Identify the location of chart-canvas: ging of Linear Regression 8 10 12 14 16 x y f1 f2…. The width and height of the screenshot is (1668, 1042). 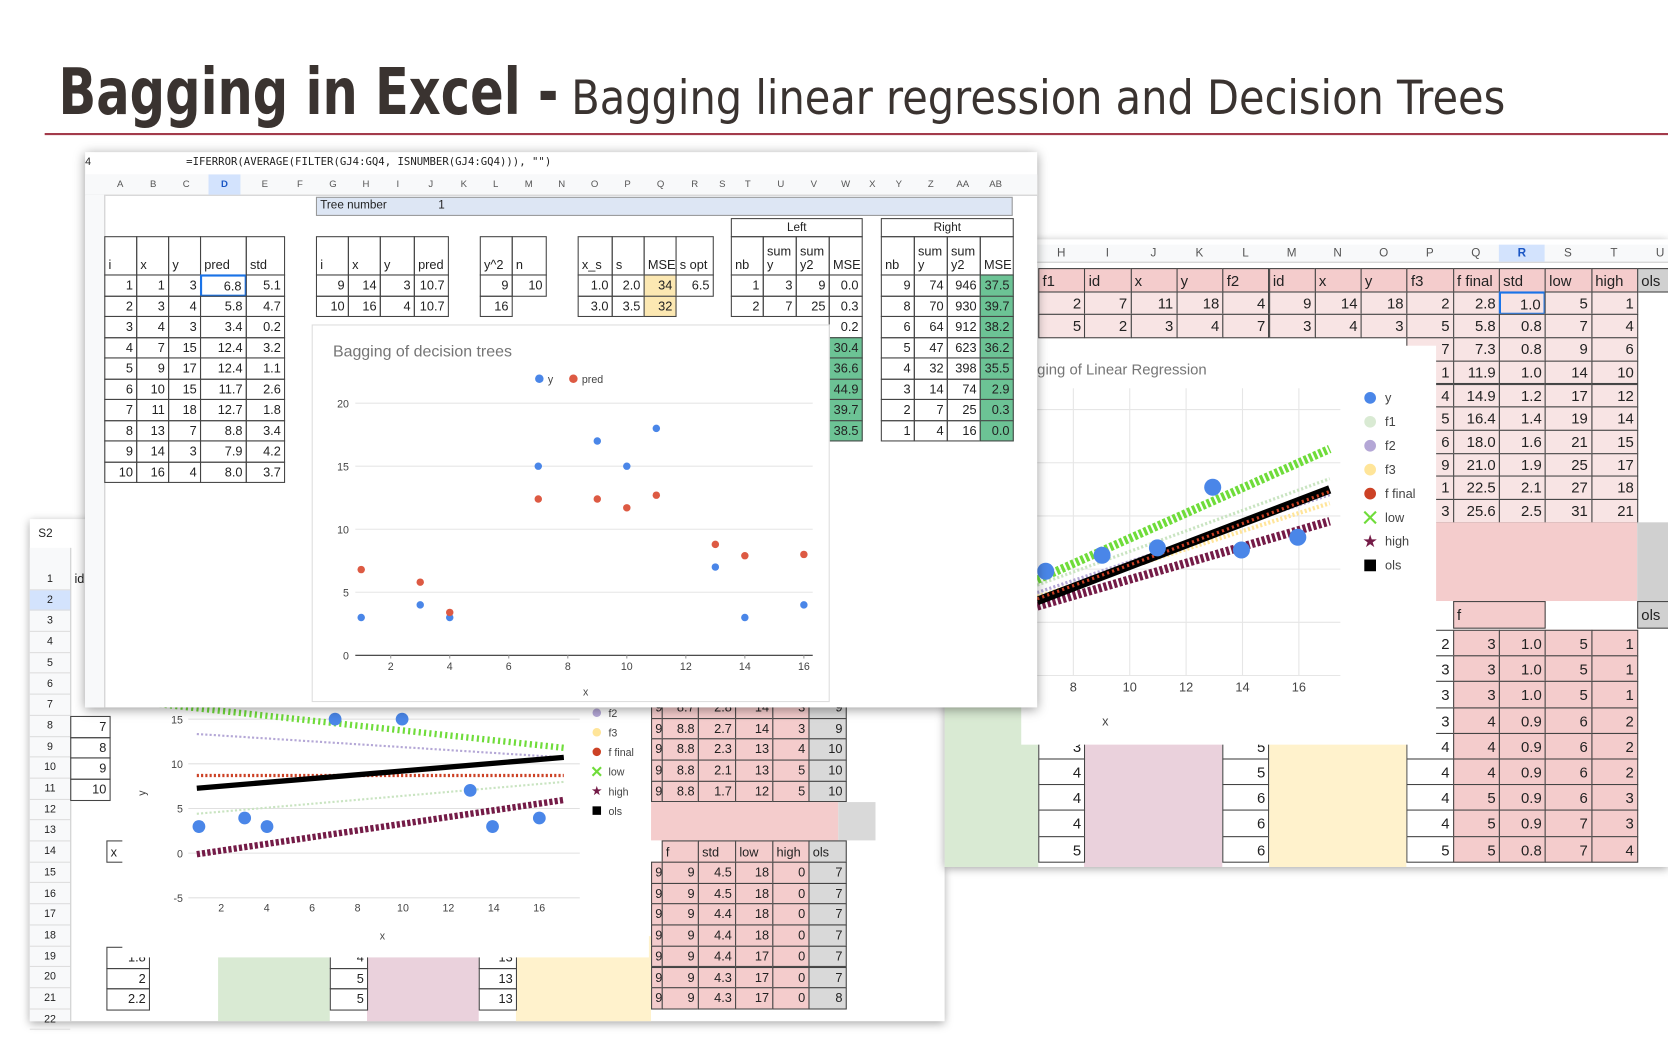
(1223, 545).